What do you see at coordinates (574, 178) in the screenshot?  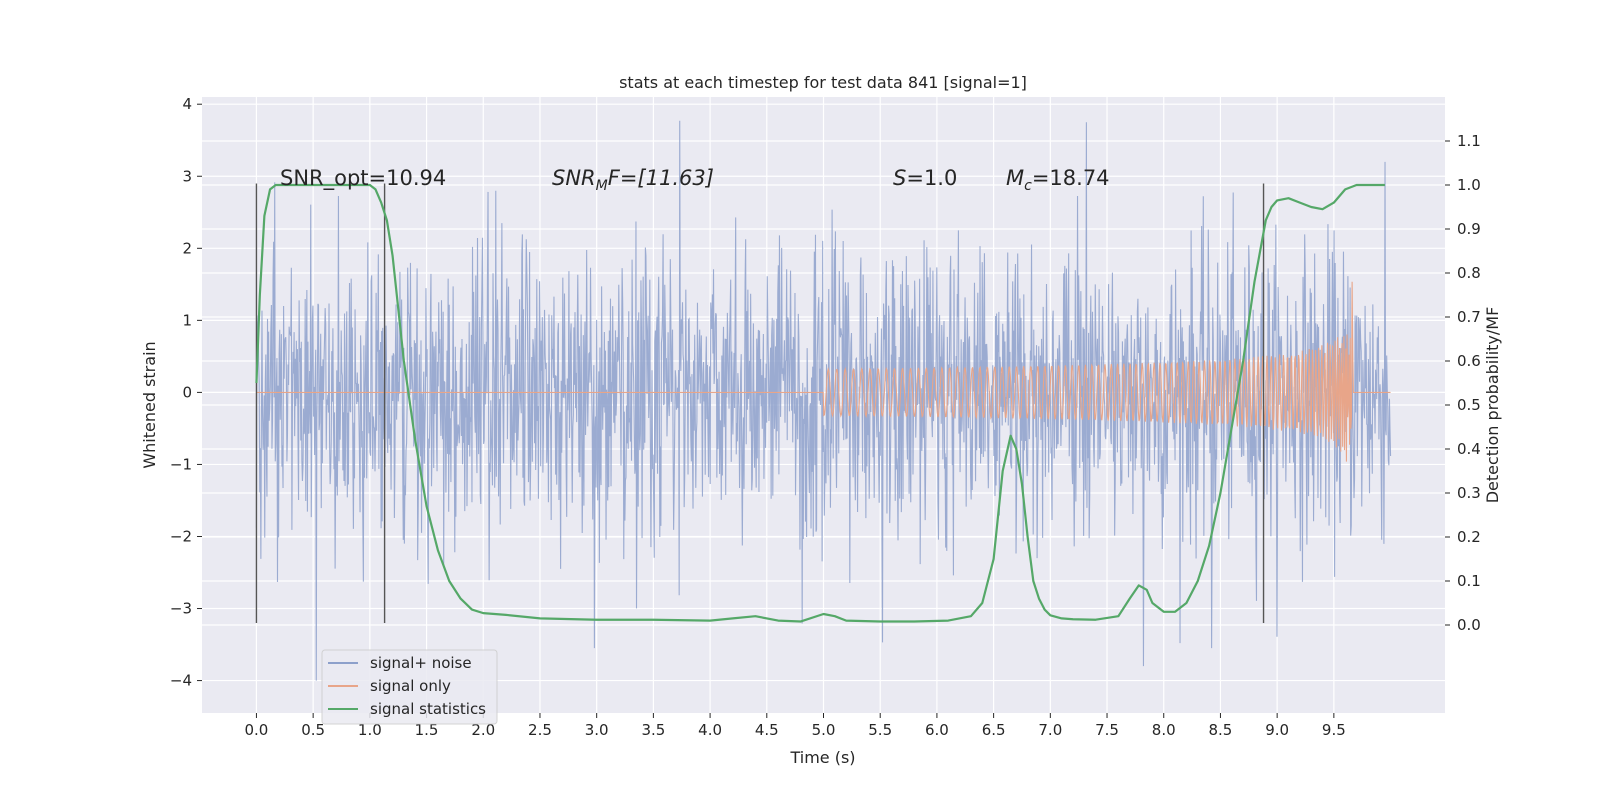 I see `annotation-snr-mf-prefix: SNR` at bounding box center [574, 178].